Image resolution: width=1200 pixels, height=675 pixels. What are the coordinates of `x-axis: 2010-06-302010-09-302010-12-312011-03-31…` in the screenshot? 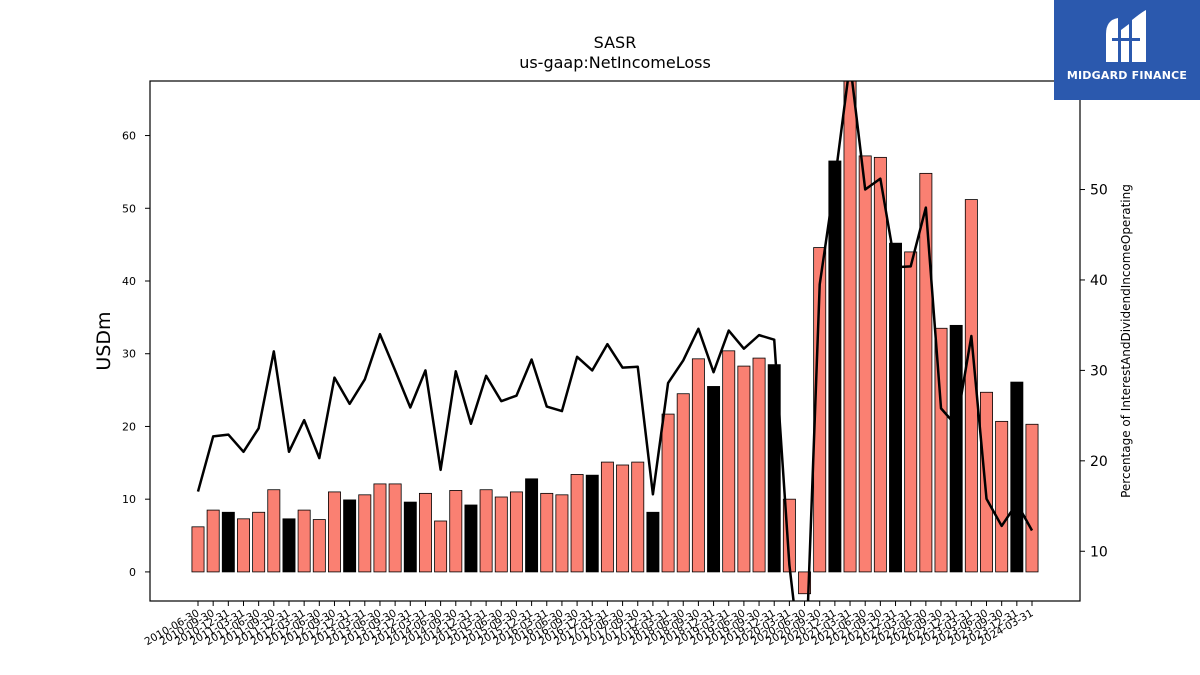 It's located at (589, 624).